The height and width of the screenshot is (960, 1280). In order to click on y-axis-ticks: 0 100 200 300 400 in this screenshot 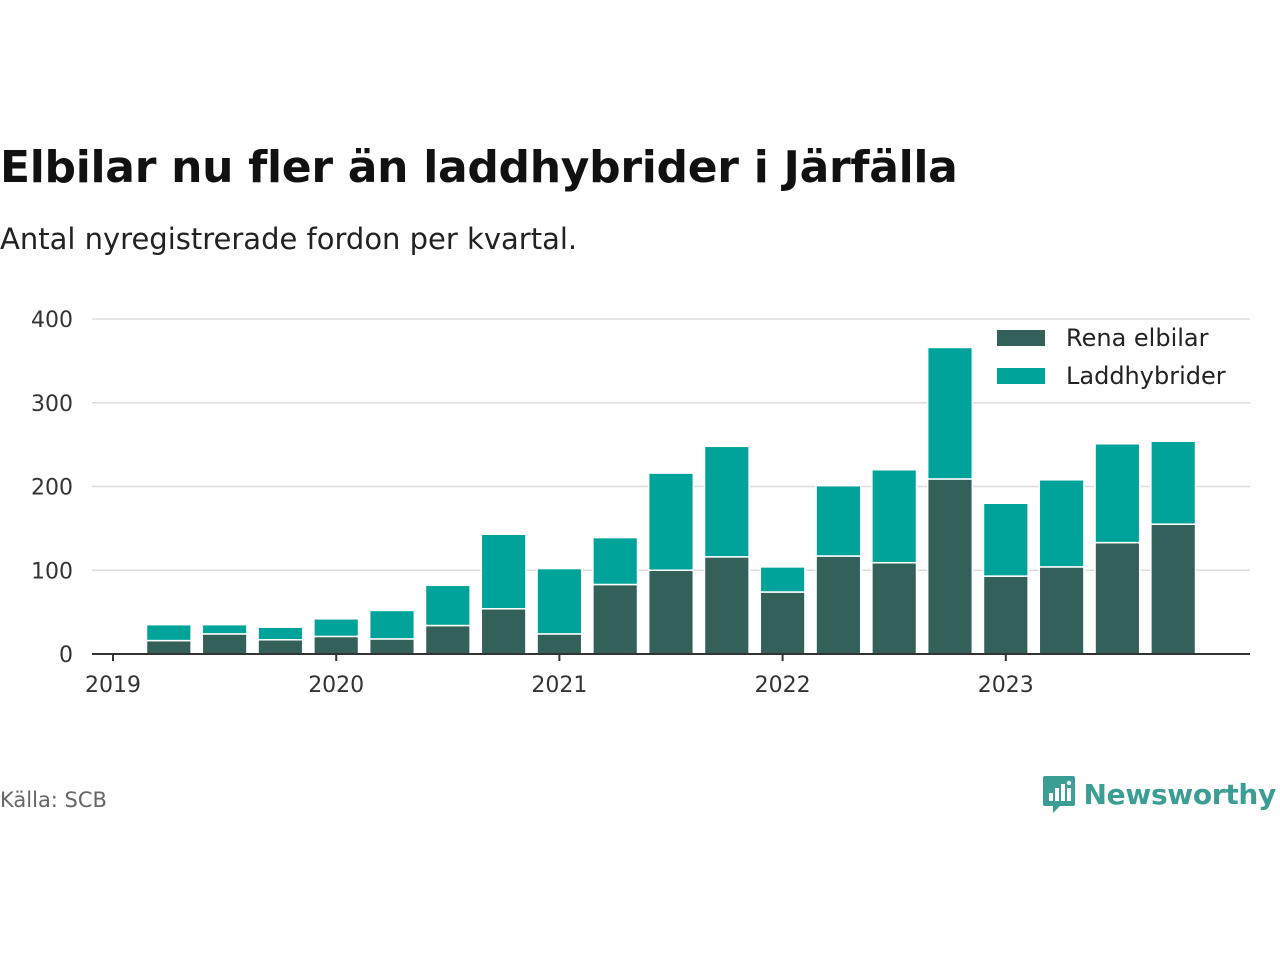, I will do `click(52, 488)`.